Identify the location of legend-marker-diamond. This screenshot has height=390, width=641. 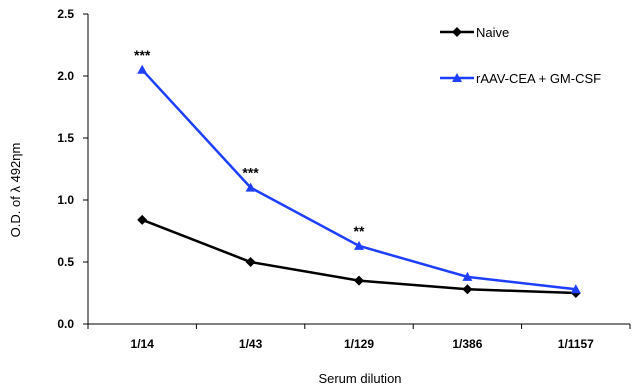
(457, 32).